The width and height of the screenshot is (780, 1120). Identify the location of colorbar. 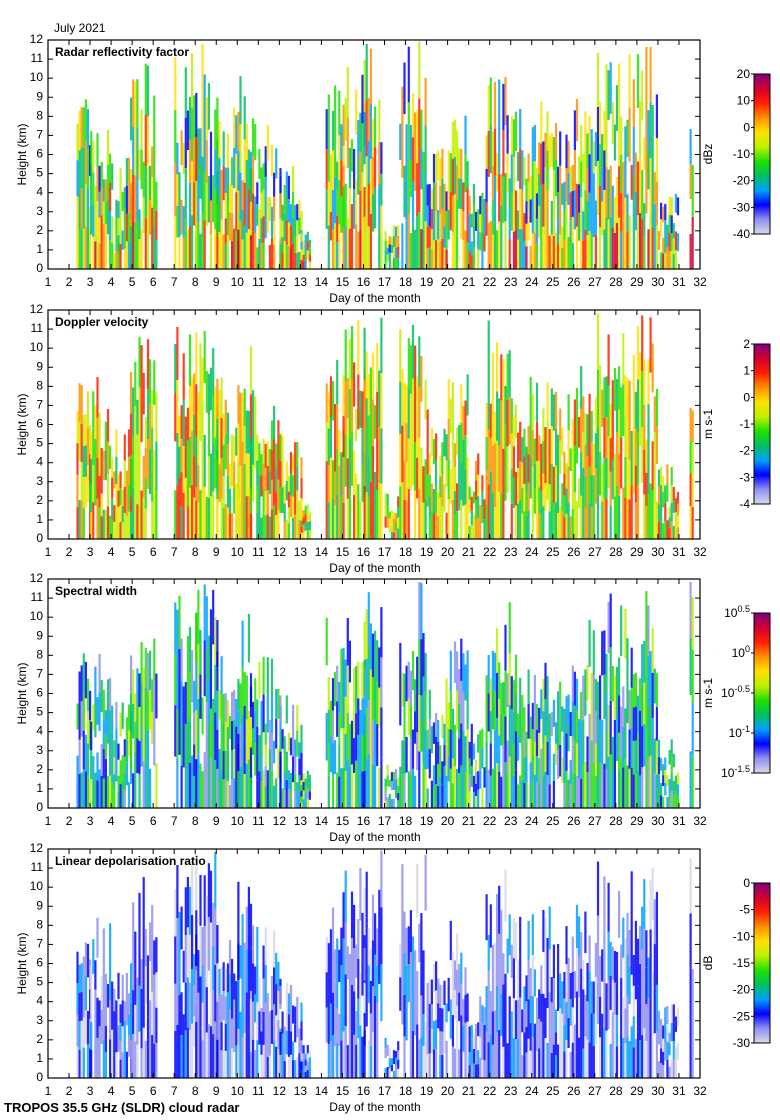
(762, 693).